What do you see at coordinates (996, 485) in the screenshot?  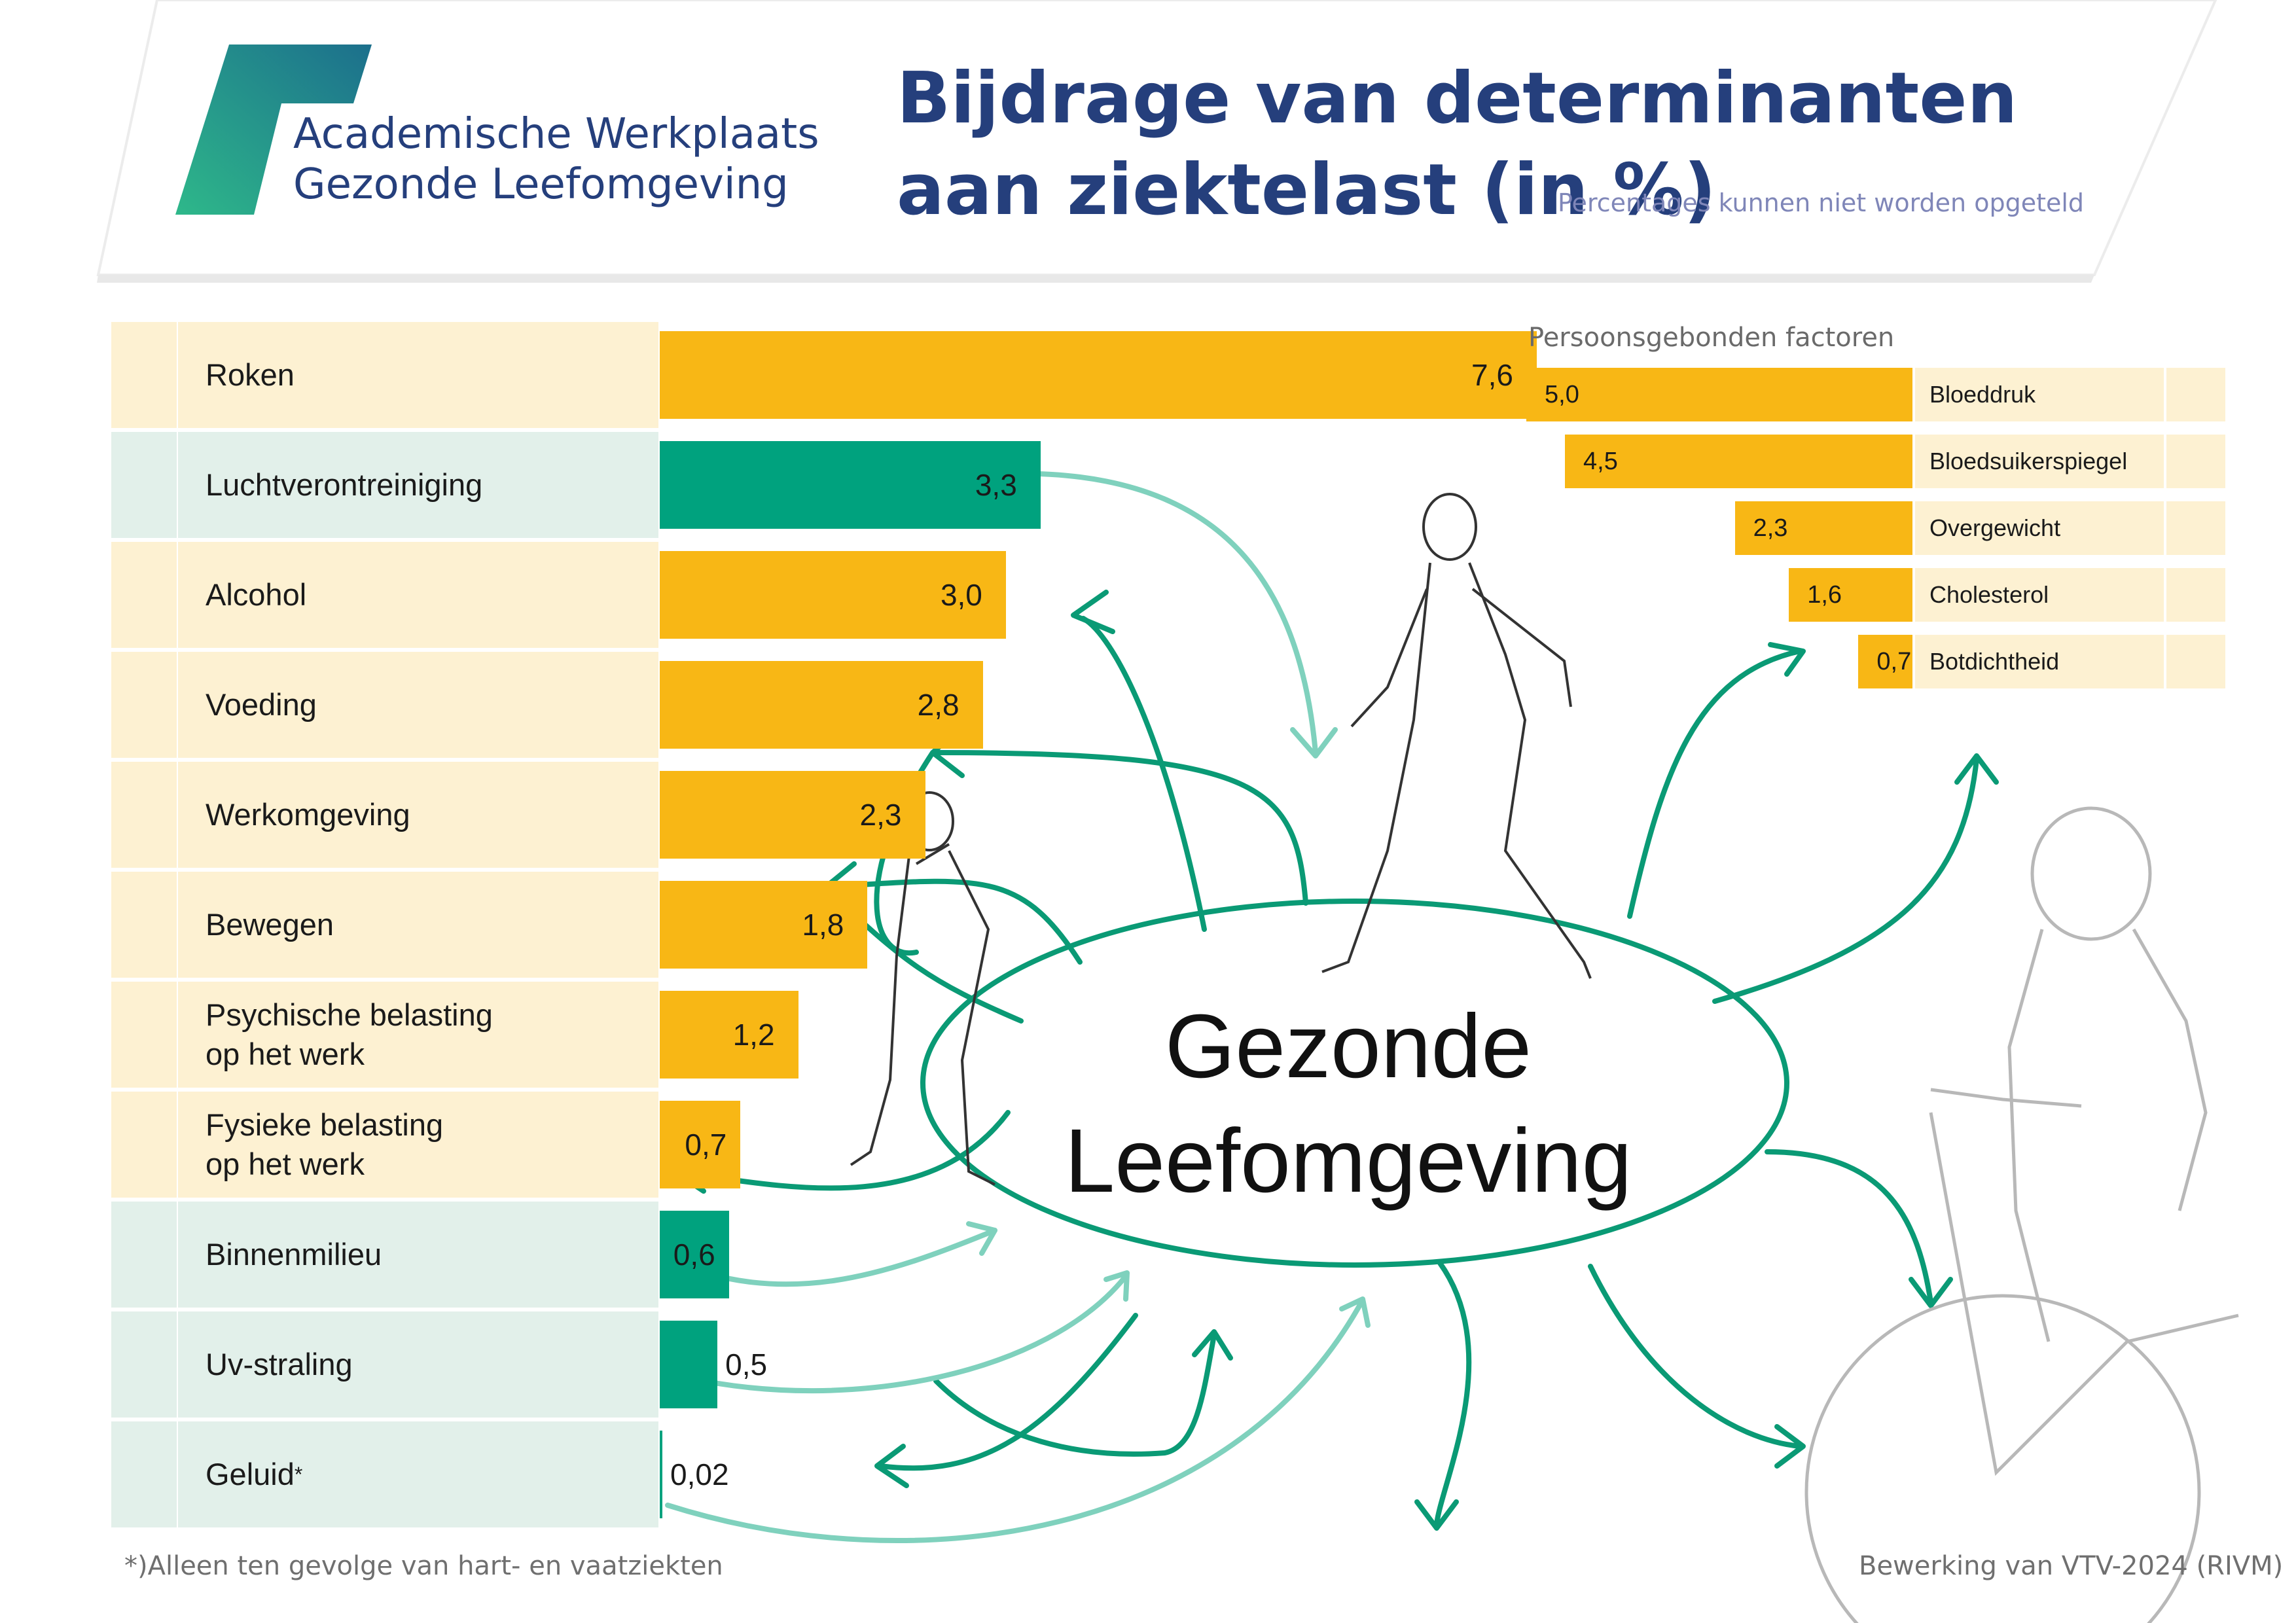 I see `bar-value: 3,3` at bounding box center [996, 485].